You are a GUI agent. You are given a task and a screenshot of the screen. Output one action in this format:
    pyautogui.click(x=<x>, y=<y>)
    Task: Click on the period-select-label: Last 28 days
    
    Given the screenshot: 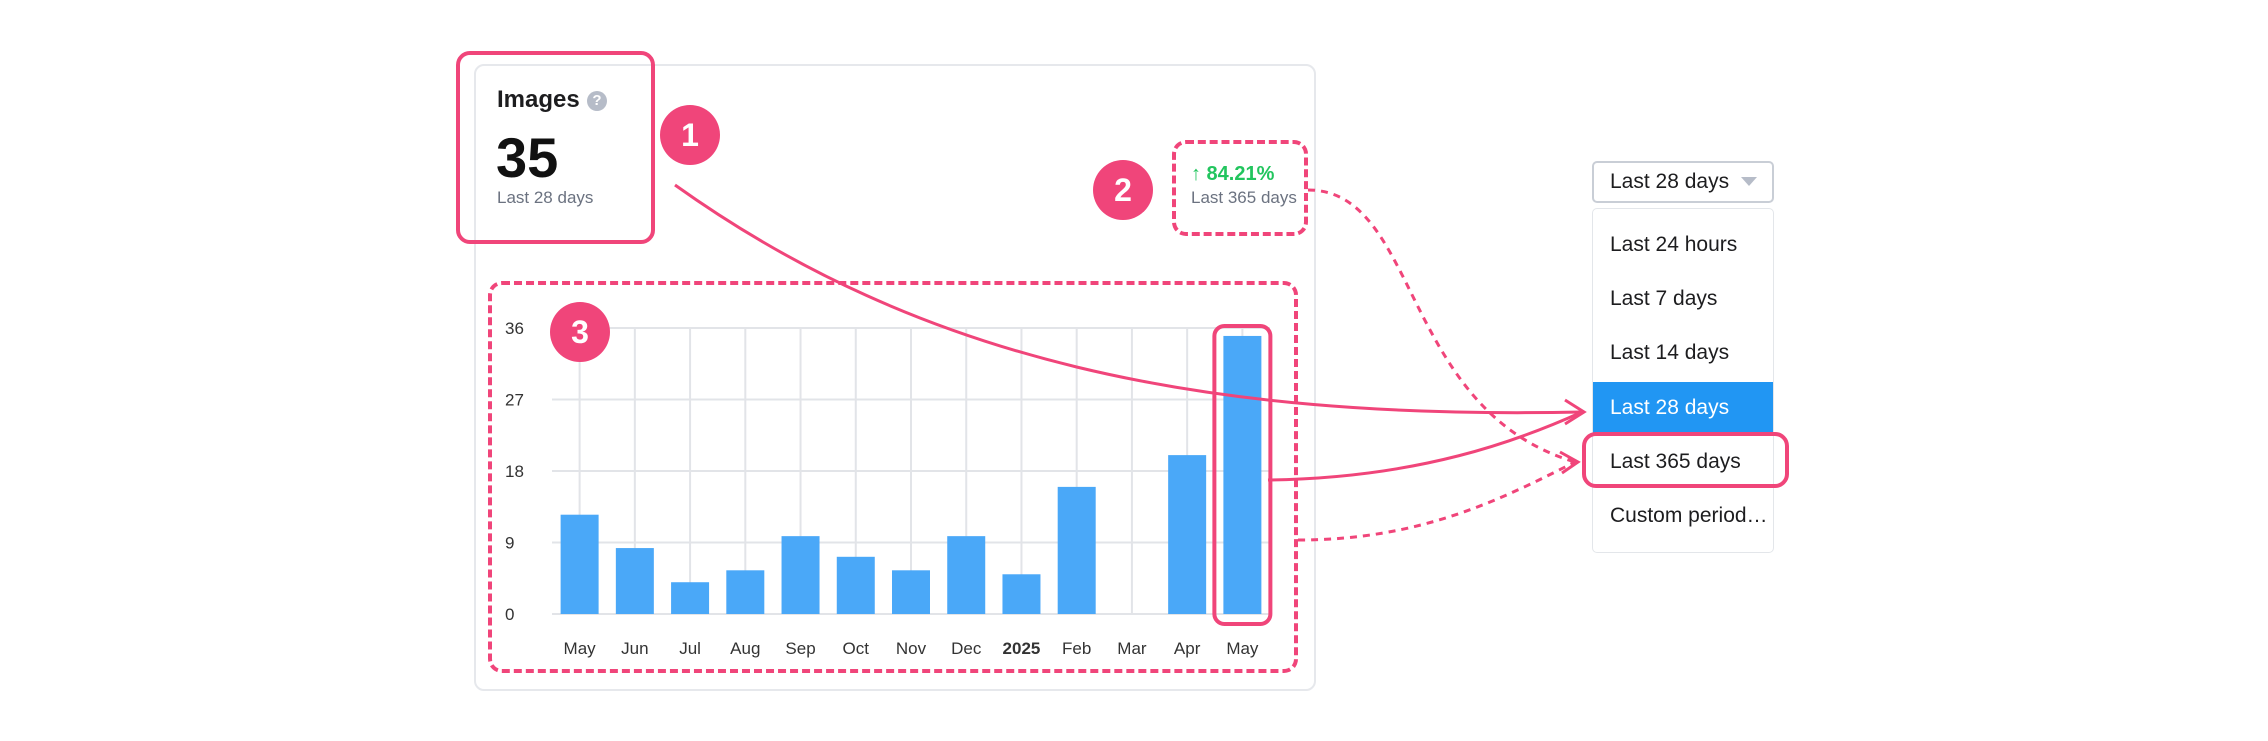 What is the action you would take?
    pyautogui.click(x=1670, y=181)
    